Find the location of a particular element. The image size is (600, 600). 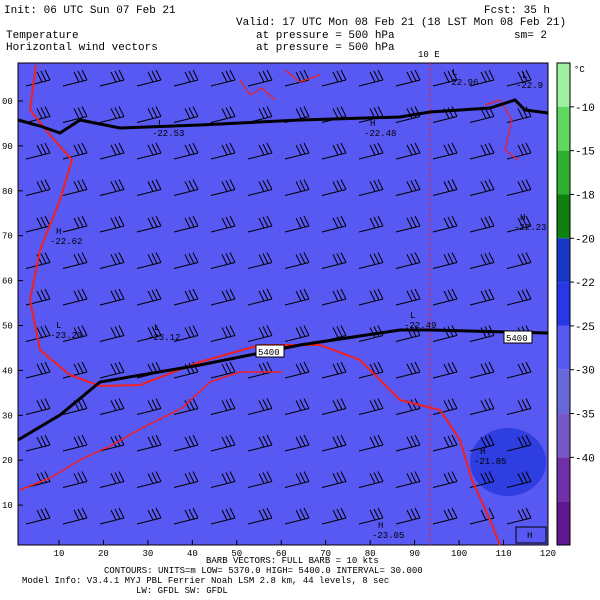

smoothing: sm= 2 is located at coordinates (530, 36).